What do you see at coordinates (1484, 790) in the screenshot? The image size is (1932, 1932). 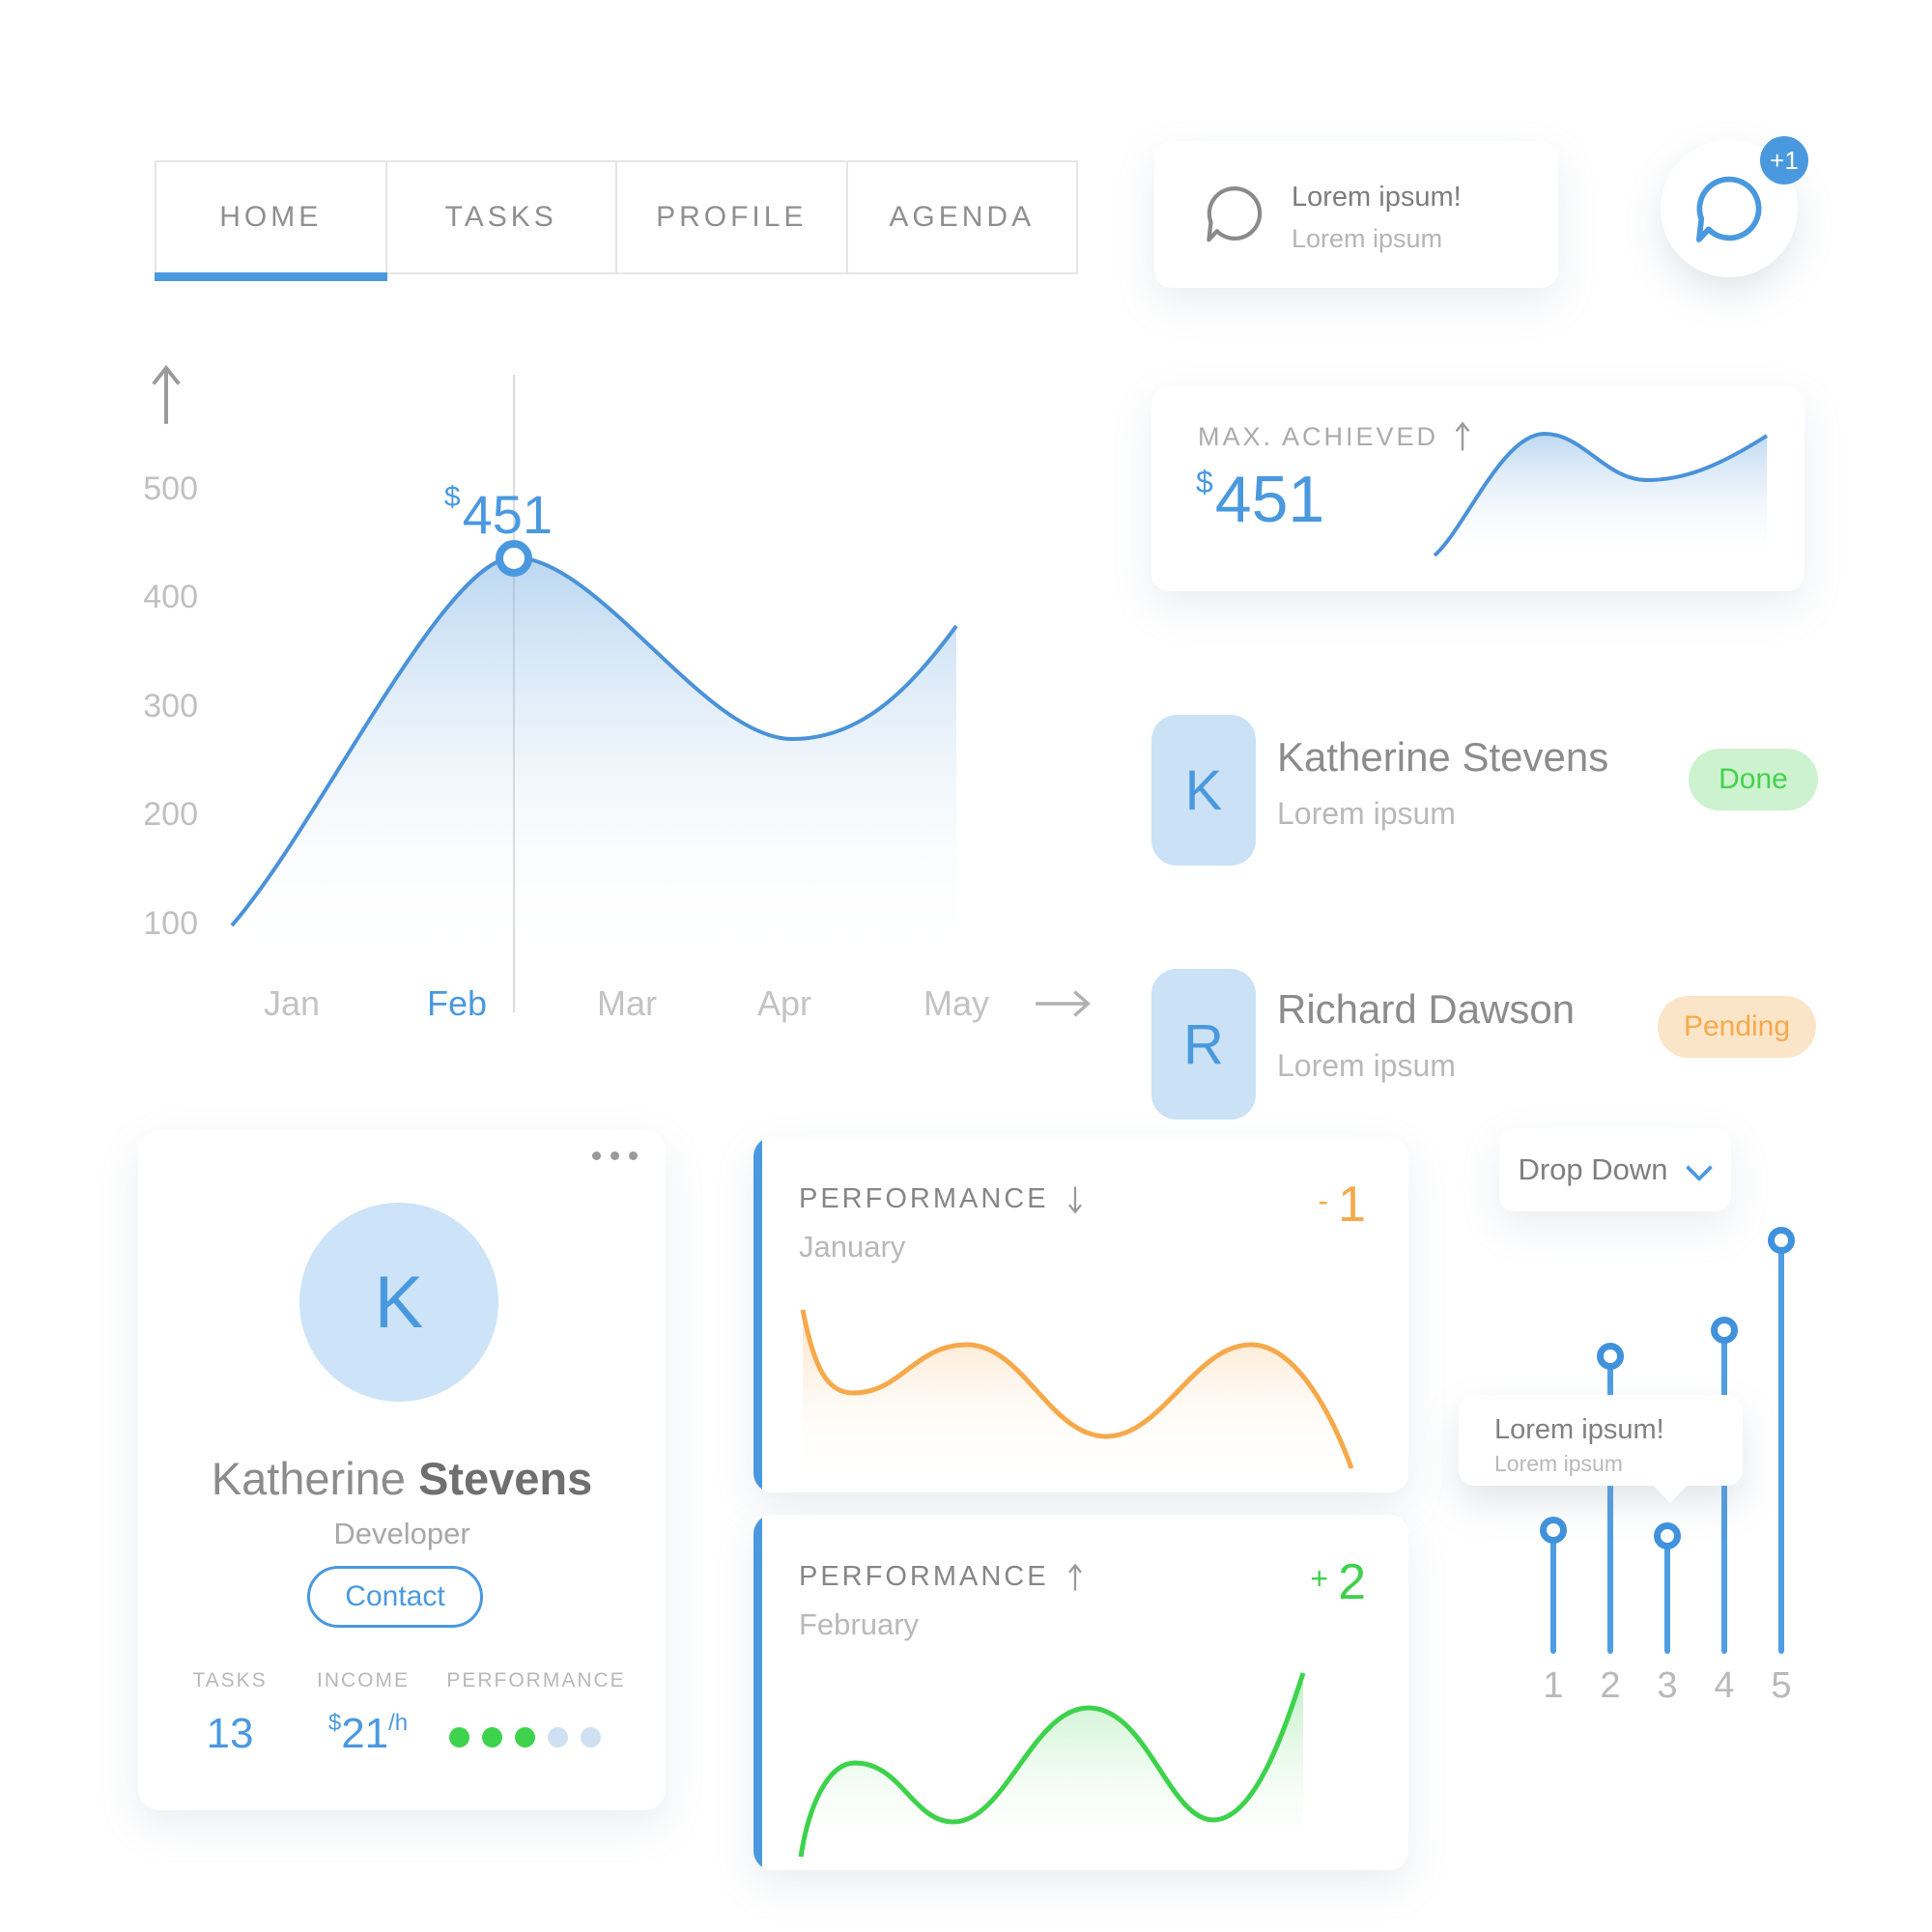 I see `list-item: K Katherine Stevens Lorem ipsum Done` at bounding box center [1484, 790].